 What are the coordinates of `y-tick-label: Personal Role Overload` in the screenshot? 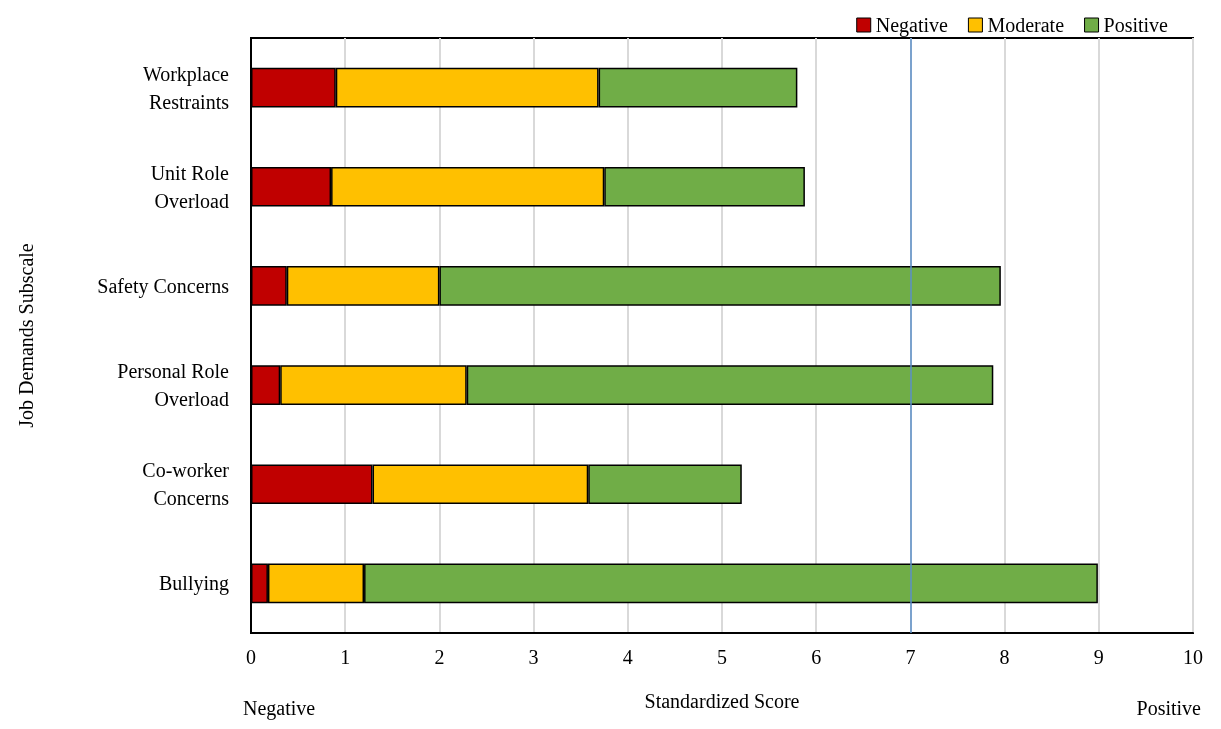 It's located at (173, 385).